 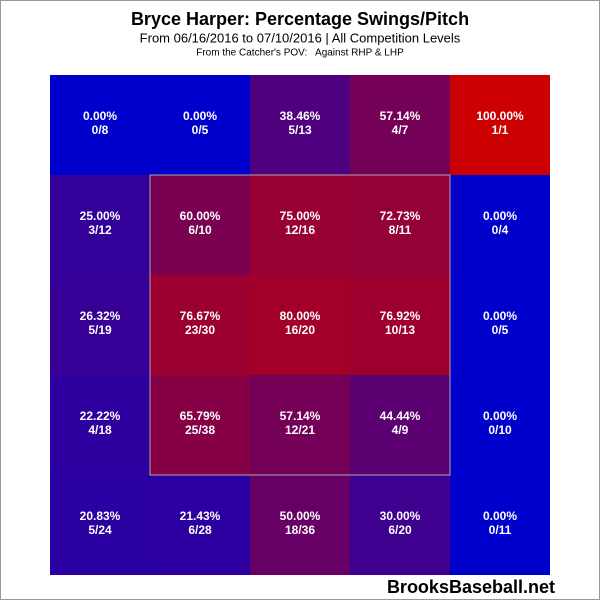 I want to click on value-label: 100.00%, so click(x=500, y=116).